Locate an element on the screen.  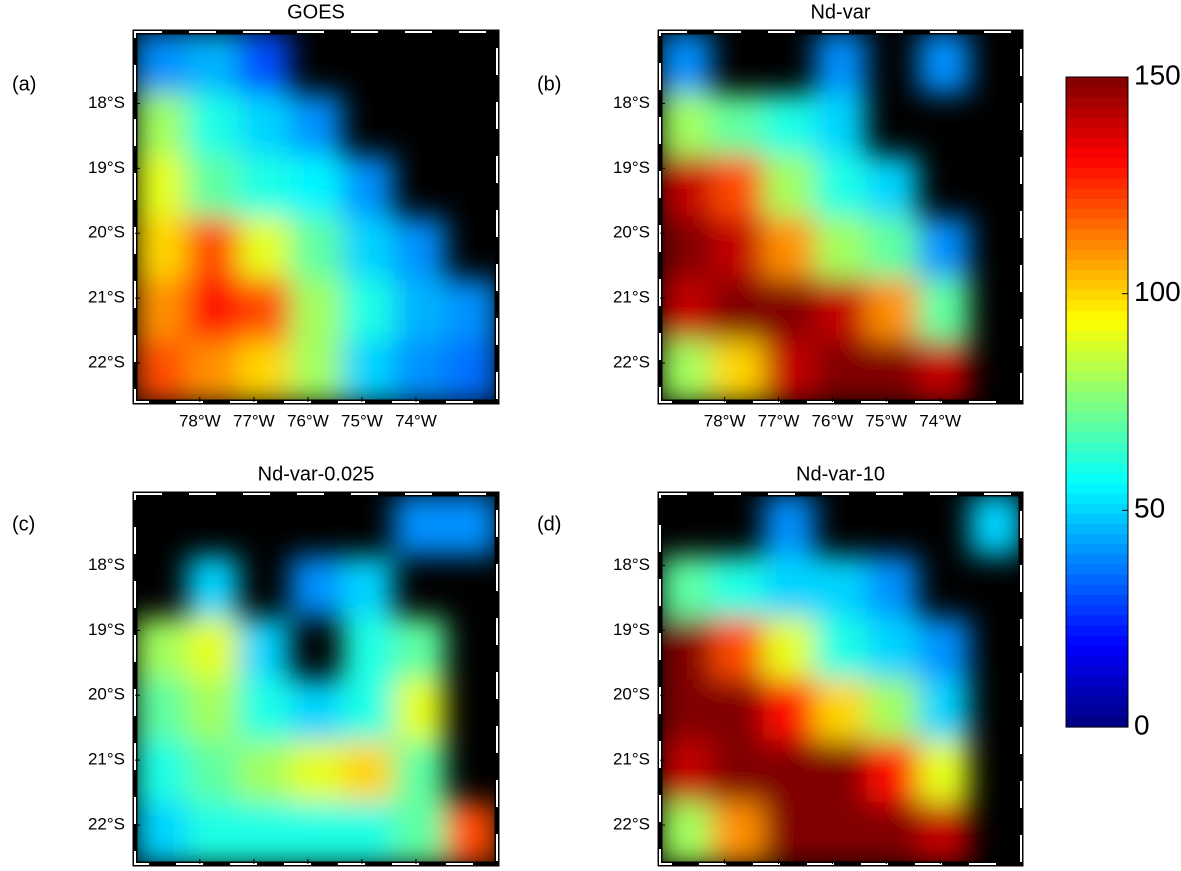
panel-title: GOES is located at coordinates (316, 12).